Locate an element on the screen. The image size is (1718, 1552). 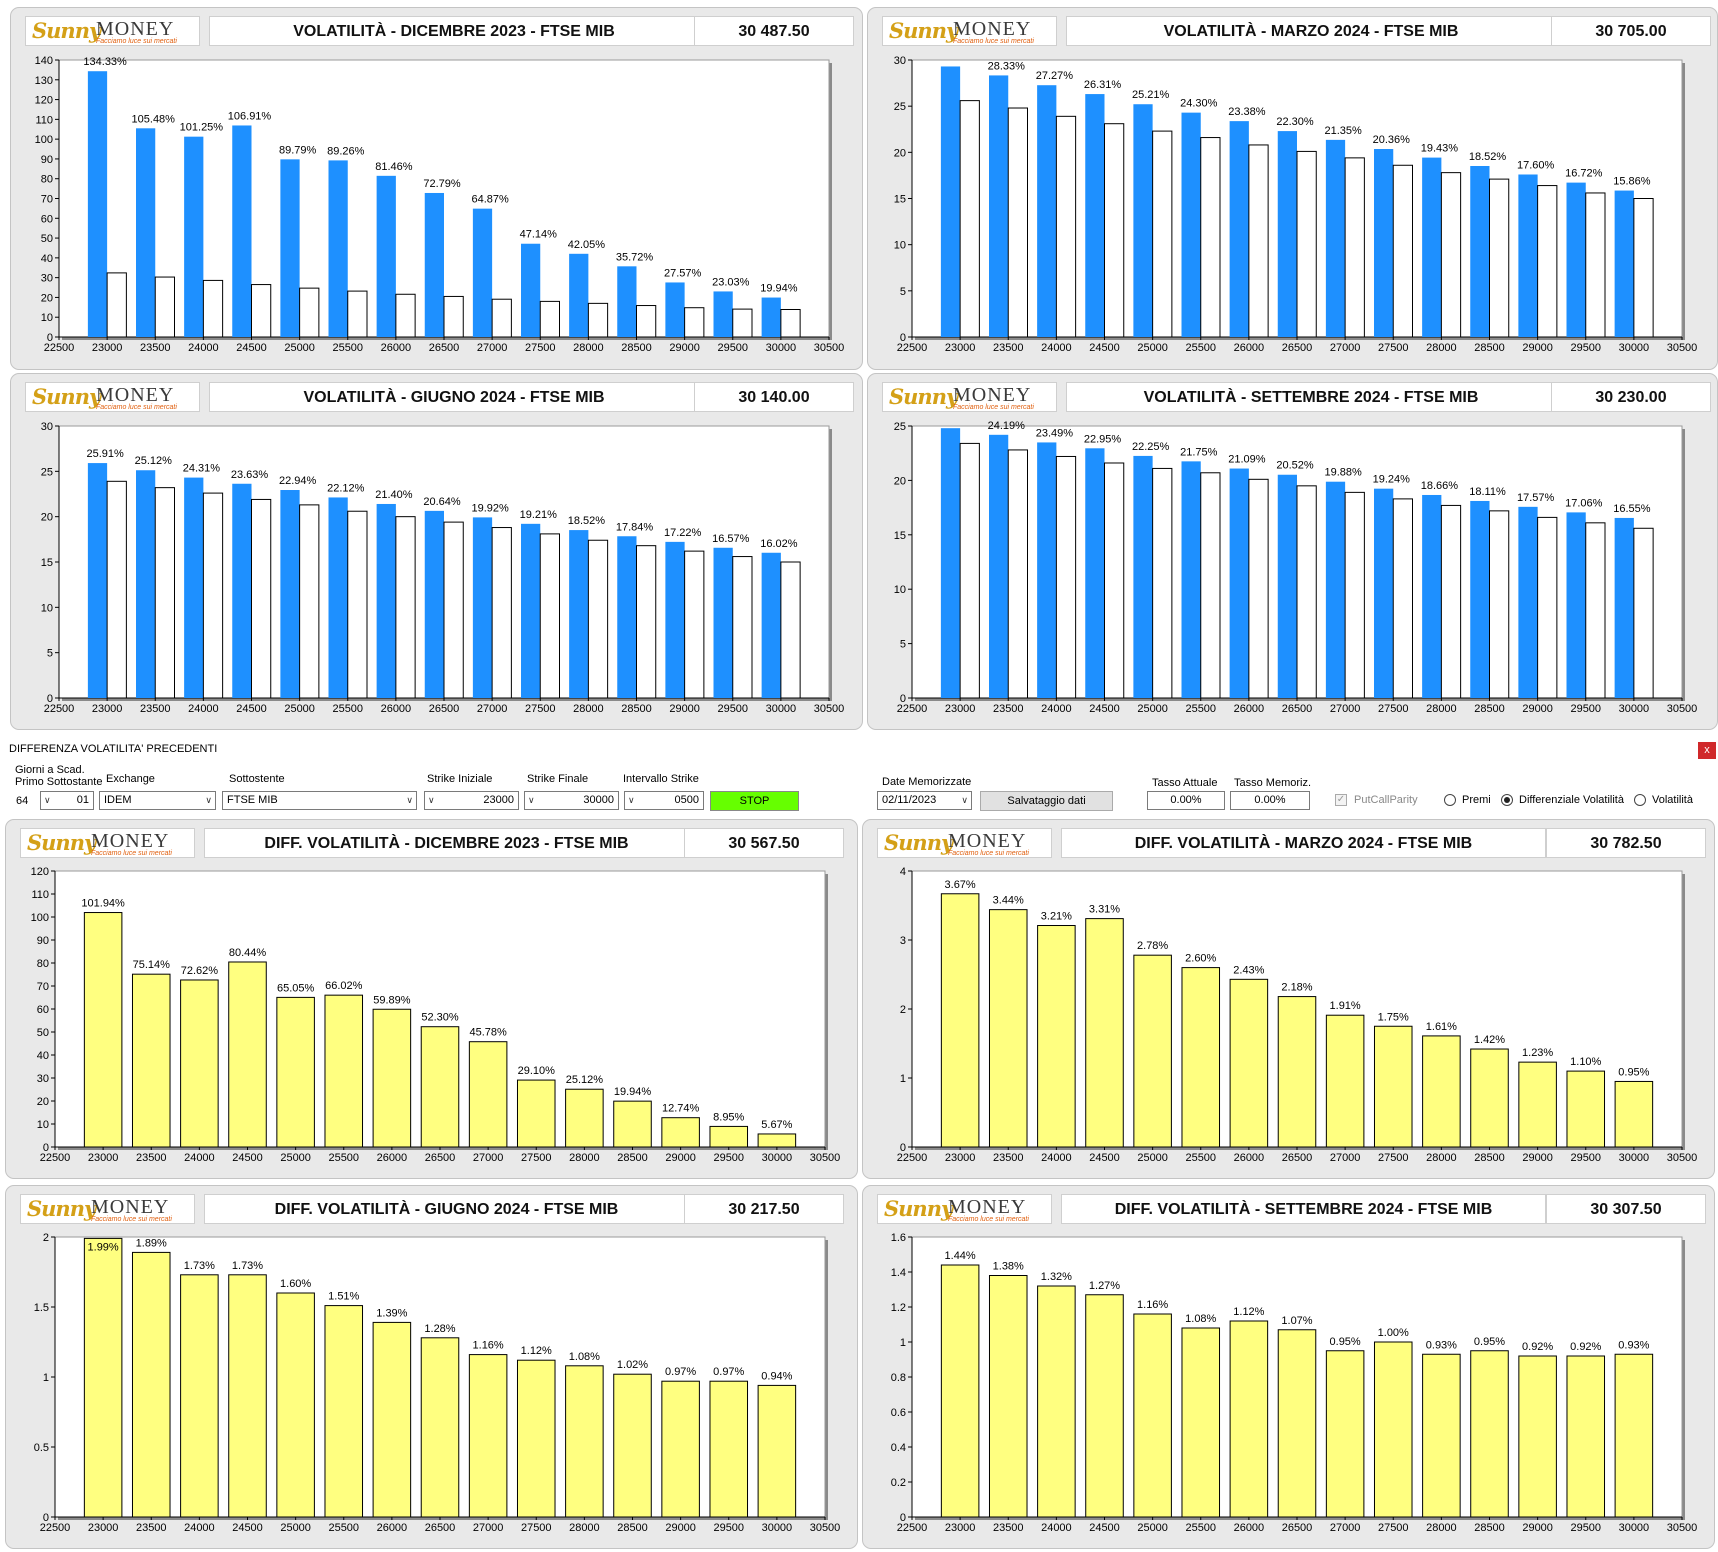
bar-value-label: 134.33% is located at coordinates (105, 62).